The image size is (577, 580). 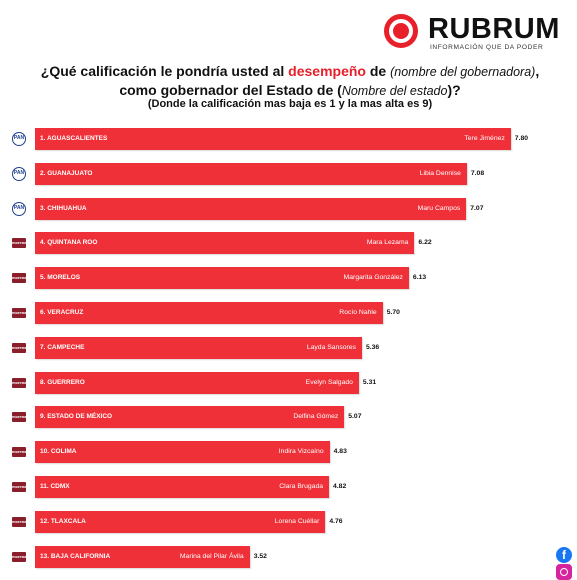 I want to click on bar-value-label: 5.70, so click(x=393, y=312).